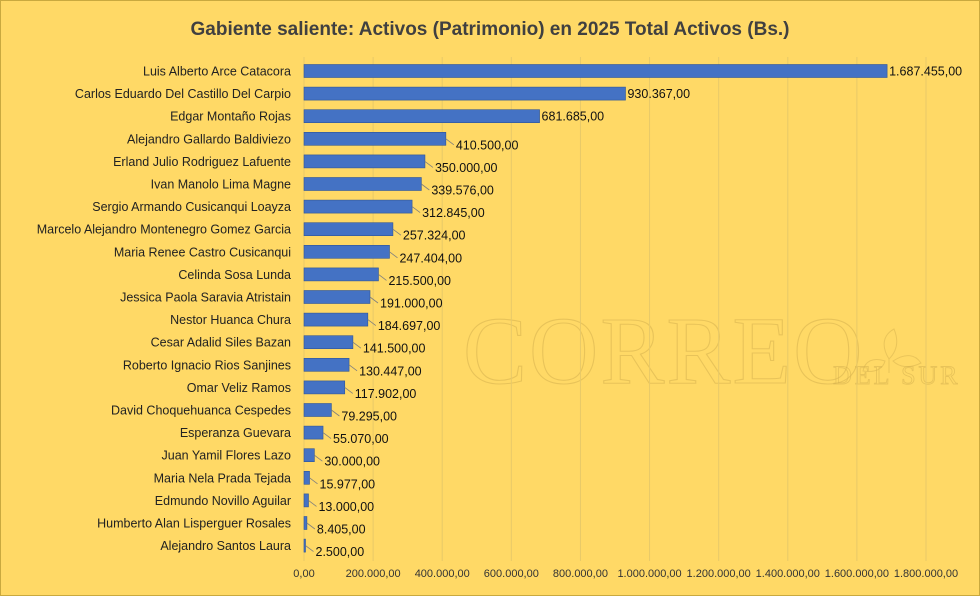 Image resolution: width=980 pixels, height=596 pixels. I want to click on category-label: Erland Julio Rodriguez Lafuente, so click(202, 162).